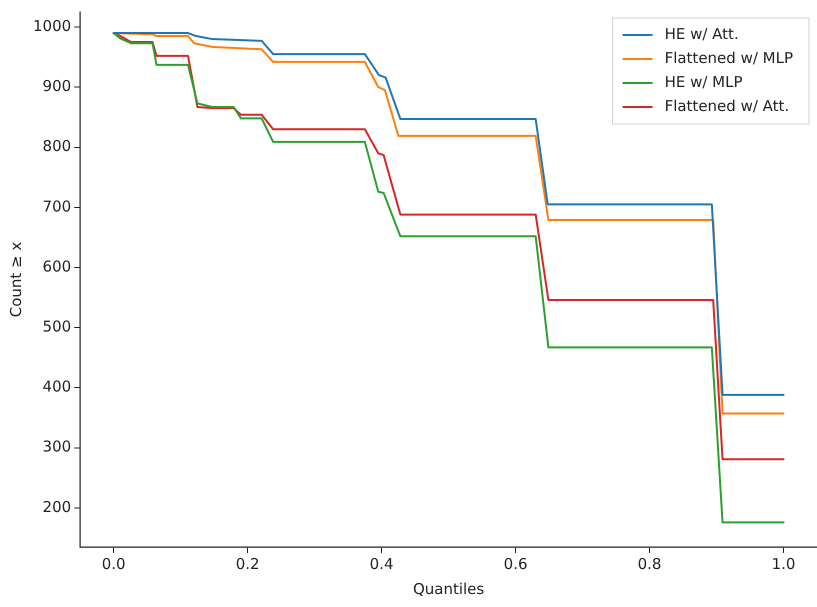  Describe the element at coordinates (57, 447) in the screenshot. I see `y-tick-label: 300` at that location.